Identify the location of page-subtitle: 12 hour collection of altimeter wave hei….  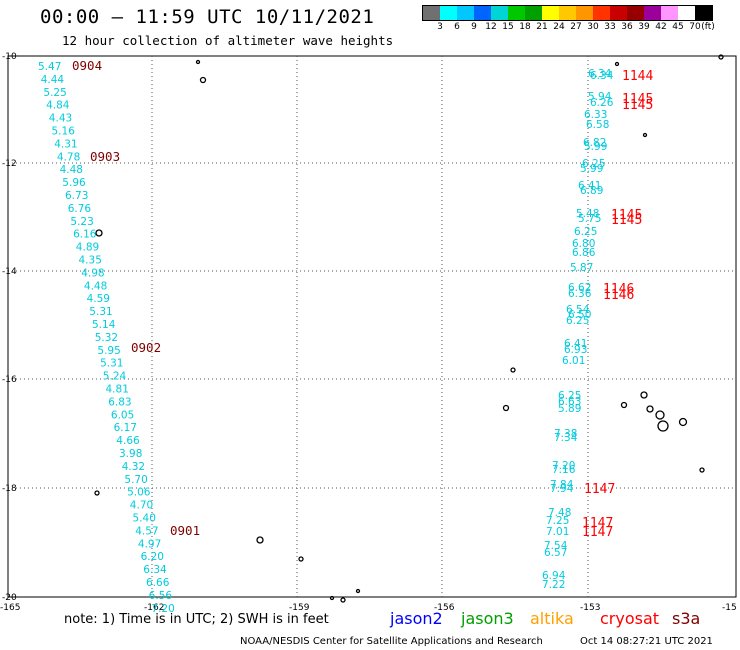
(228, 40).